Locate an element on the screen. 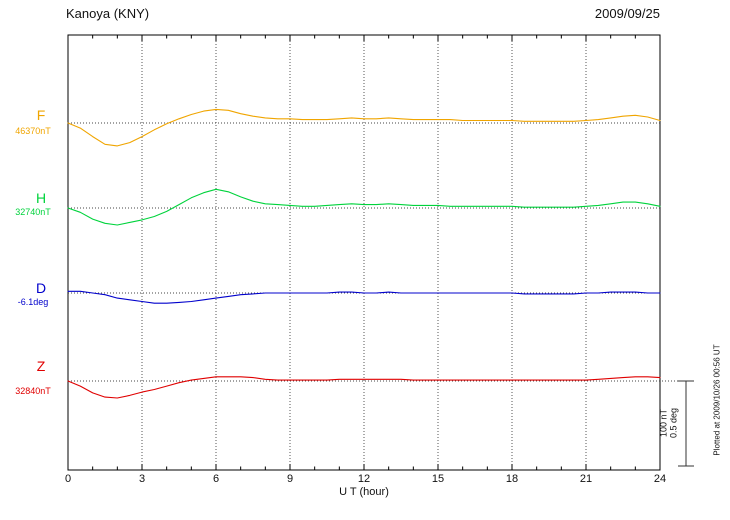 This screenshot has height=520, width=730. scale-bar is located at coordinates (686, 423).